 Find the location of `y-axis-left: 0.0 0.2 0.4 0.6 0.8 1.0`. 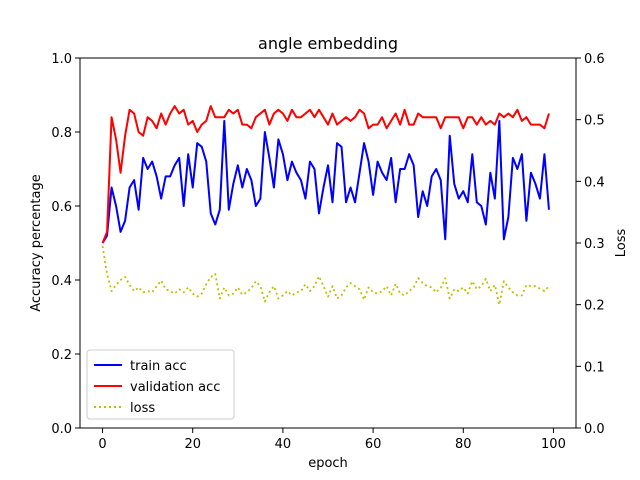

y-axis-left: 0.0 0.2 0.4 0.6 0.8 1.0 is located at coordinates (65, 244).